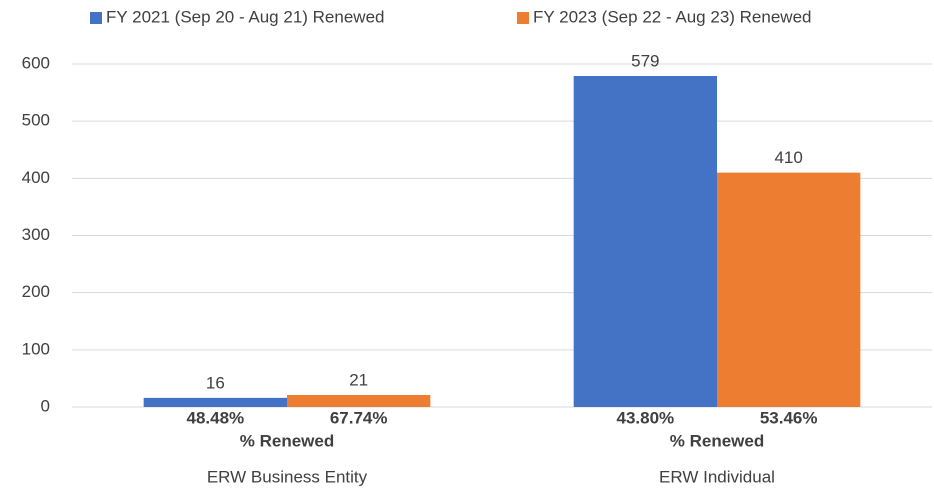 The width and height of the screenshot is (934, 490). I want to click on y-tick-label: 400, so click(36, 177).